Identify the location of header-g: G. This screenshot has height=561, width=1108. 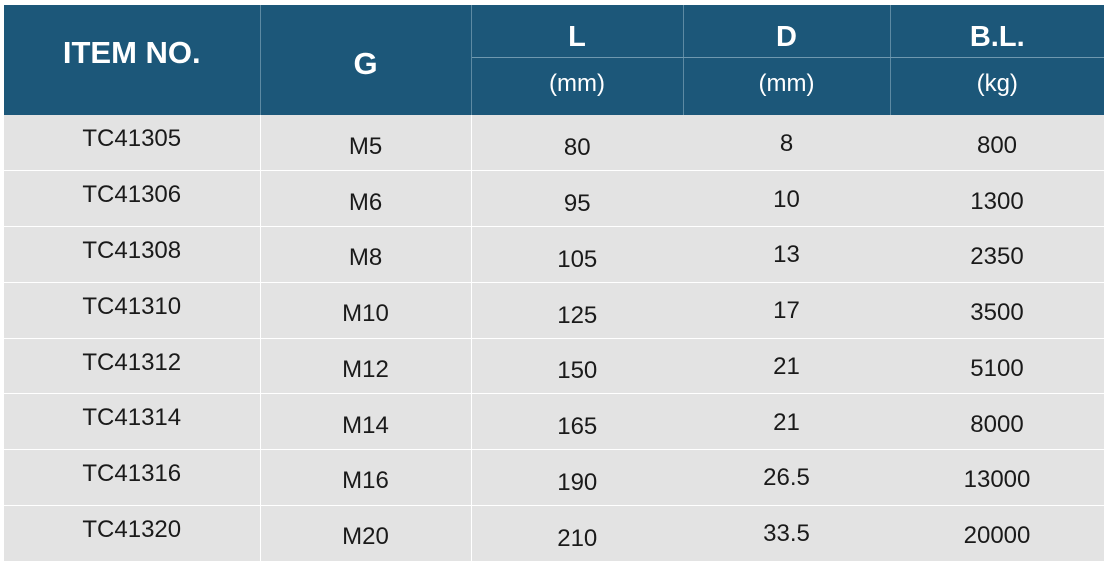
(366, 60).